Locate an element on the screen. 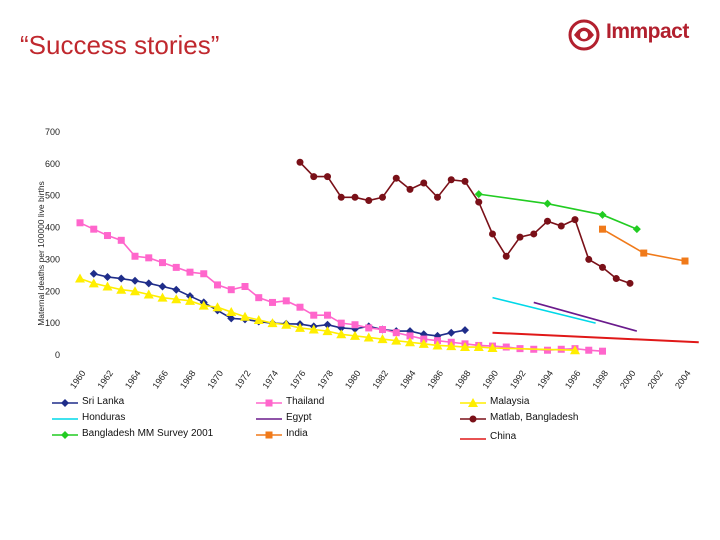  legend-label: India is located at coordinates (297, 433).